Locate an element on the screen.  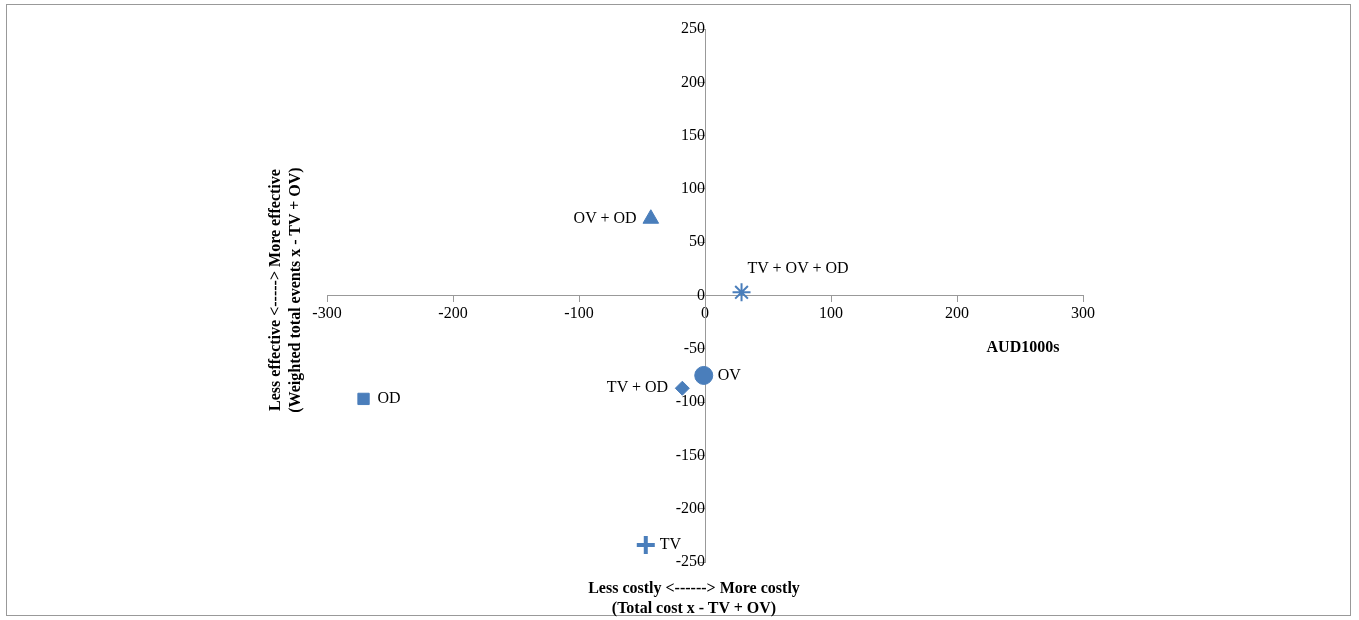
x-tick-label: -200 is located at coordinates (453, 313).